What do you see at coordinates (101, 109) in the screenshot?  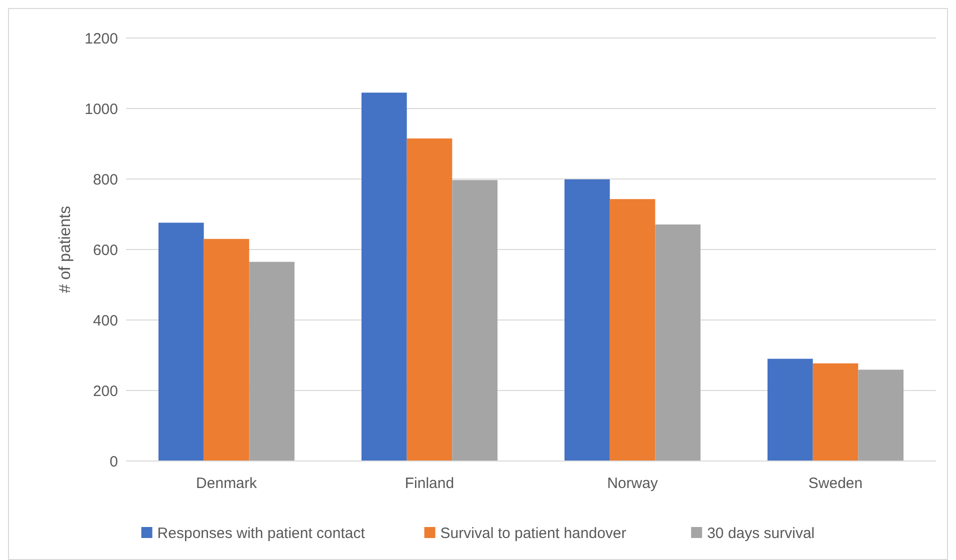 I see `y-tick-label: 1000` at bounding box center [101, 109].